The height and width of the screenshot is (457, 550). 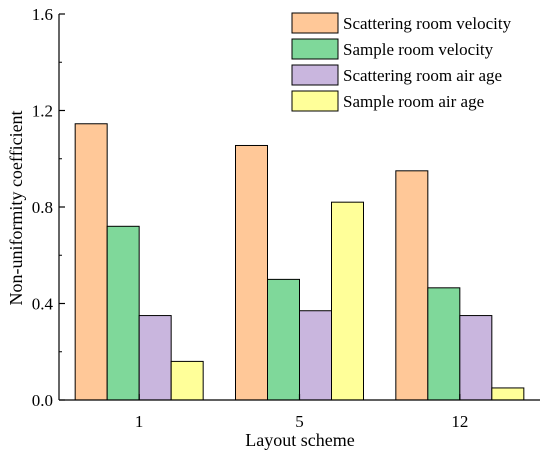 What do you see at coordinates (139, 421) in the screenshot?
I see `x-tick-label: 1` at bounding box center [139, 421].